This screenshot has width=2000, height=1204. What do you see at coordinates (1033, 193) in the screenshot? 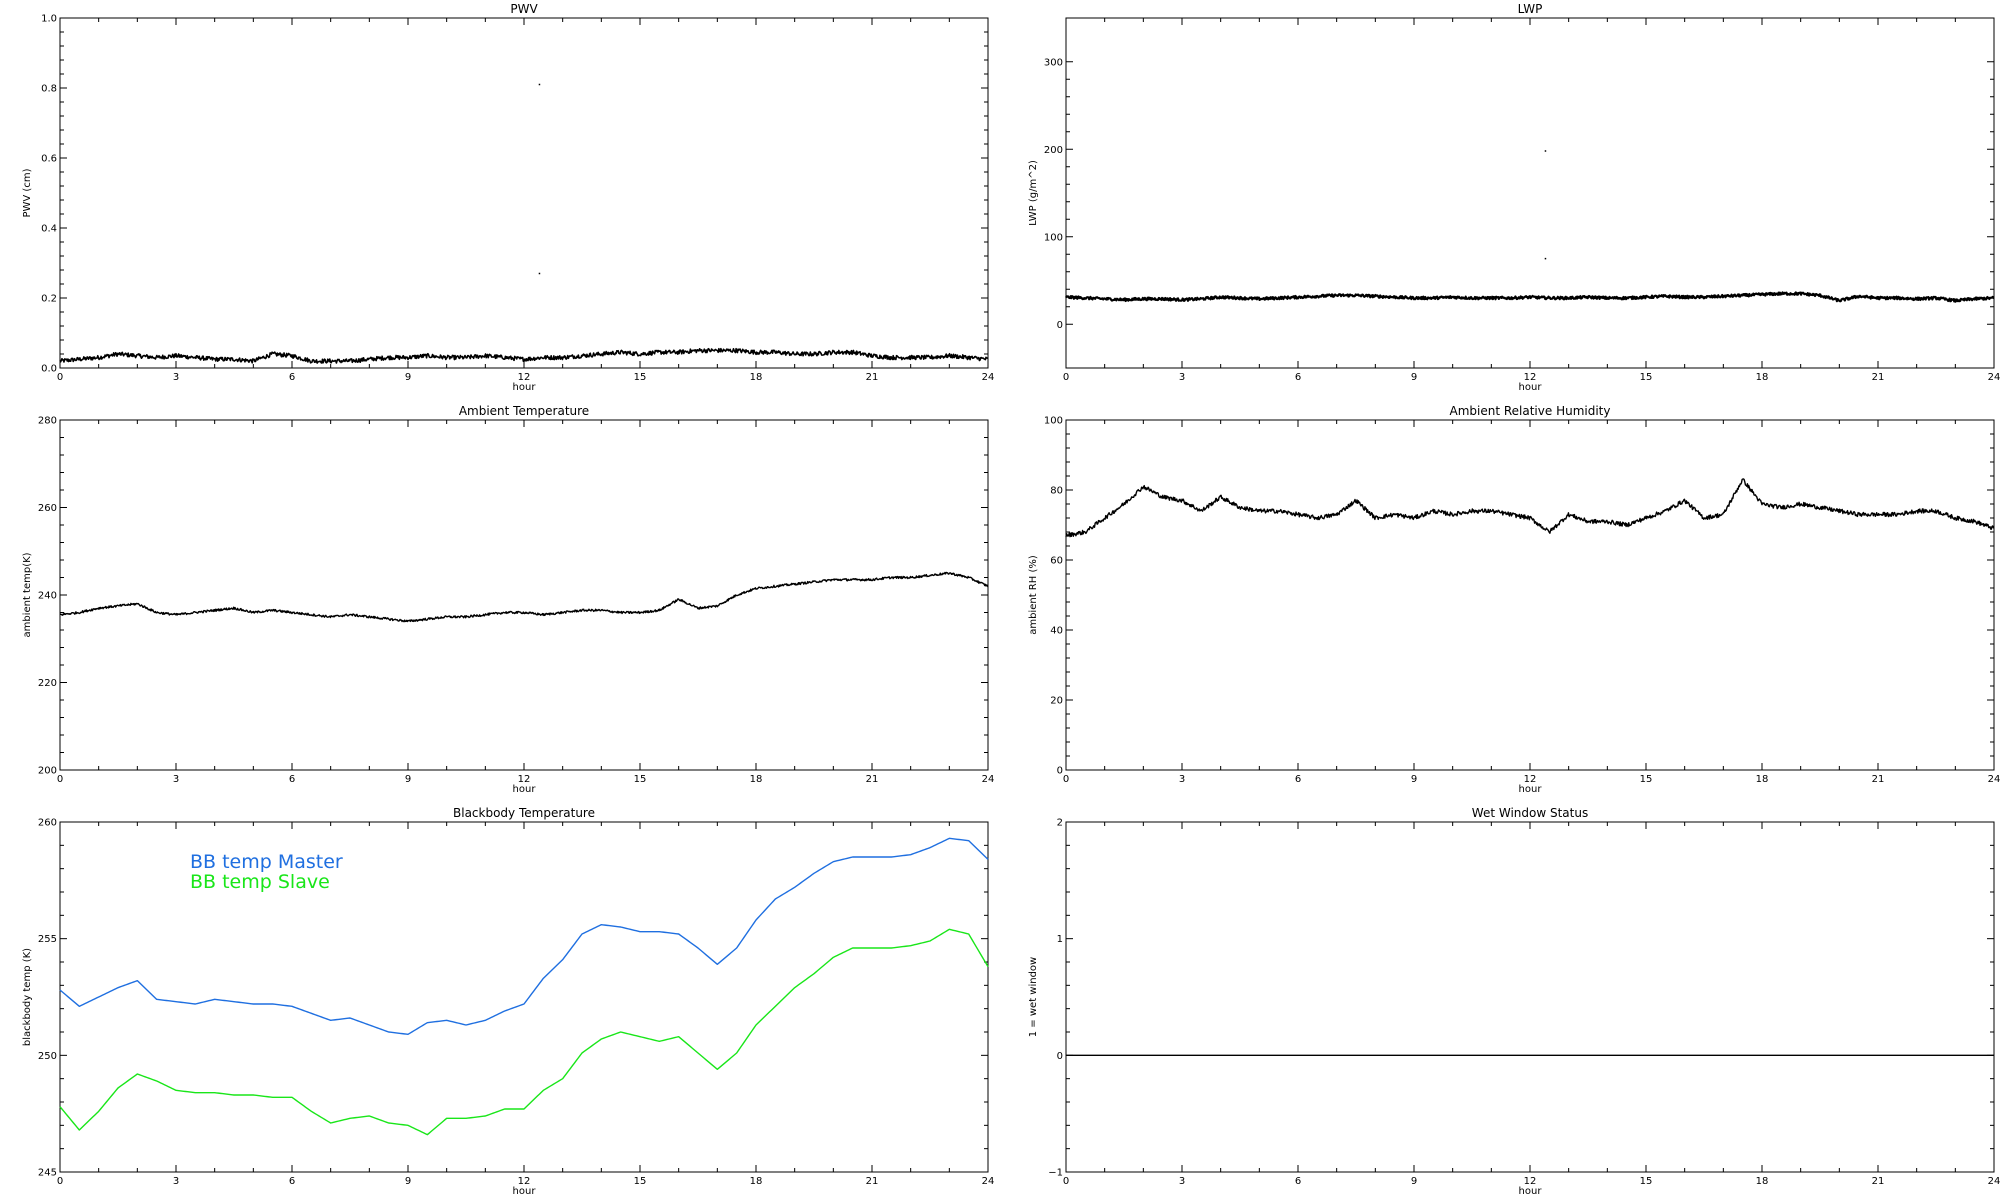
I see `y-axis-label: LWP (g/m^2)` at bounding box center [1033, 193].